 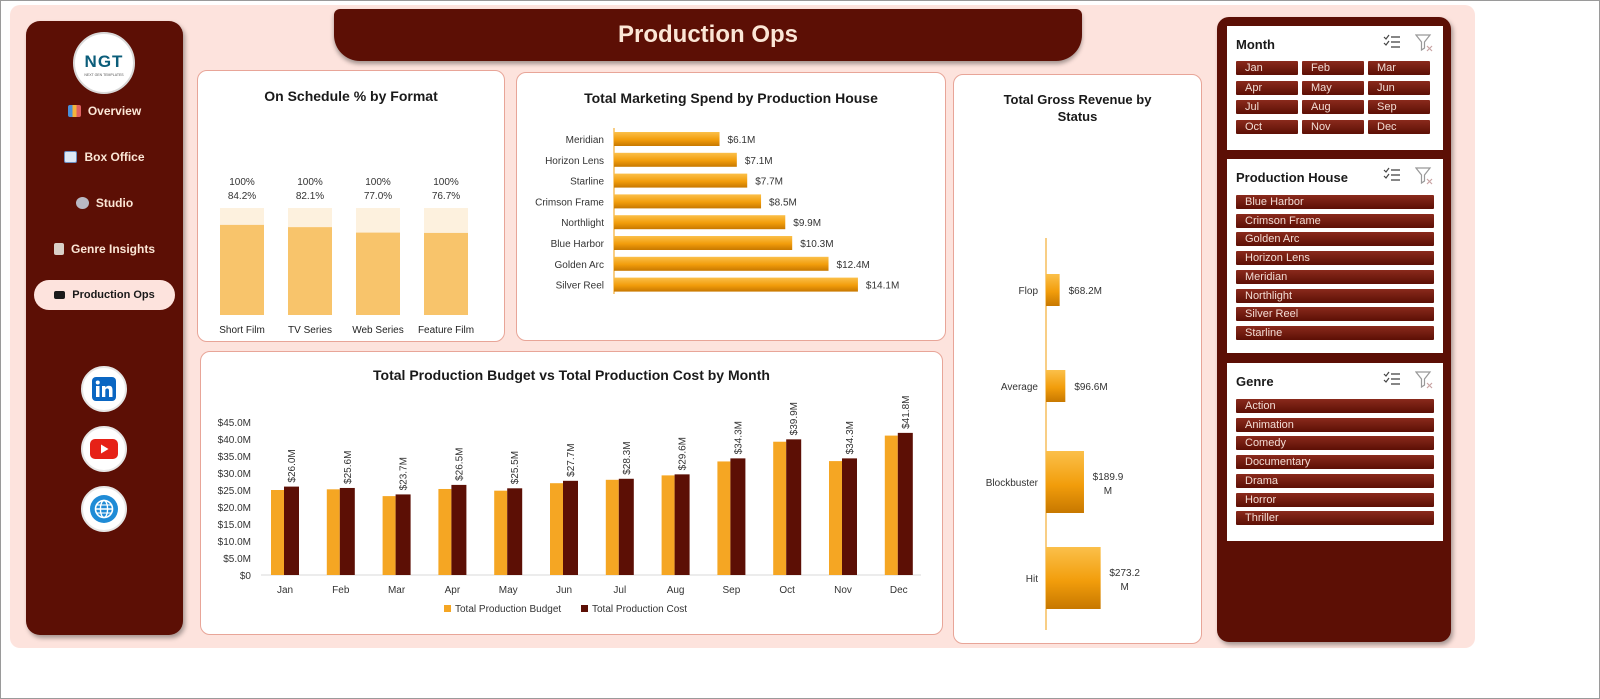 What do you see at coordinates (1335, 406) in the screenshot?
I see `slicer-option: Action` at bounding box center [1335, 406].